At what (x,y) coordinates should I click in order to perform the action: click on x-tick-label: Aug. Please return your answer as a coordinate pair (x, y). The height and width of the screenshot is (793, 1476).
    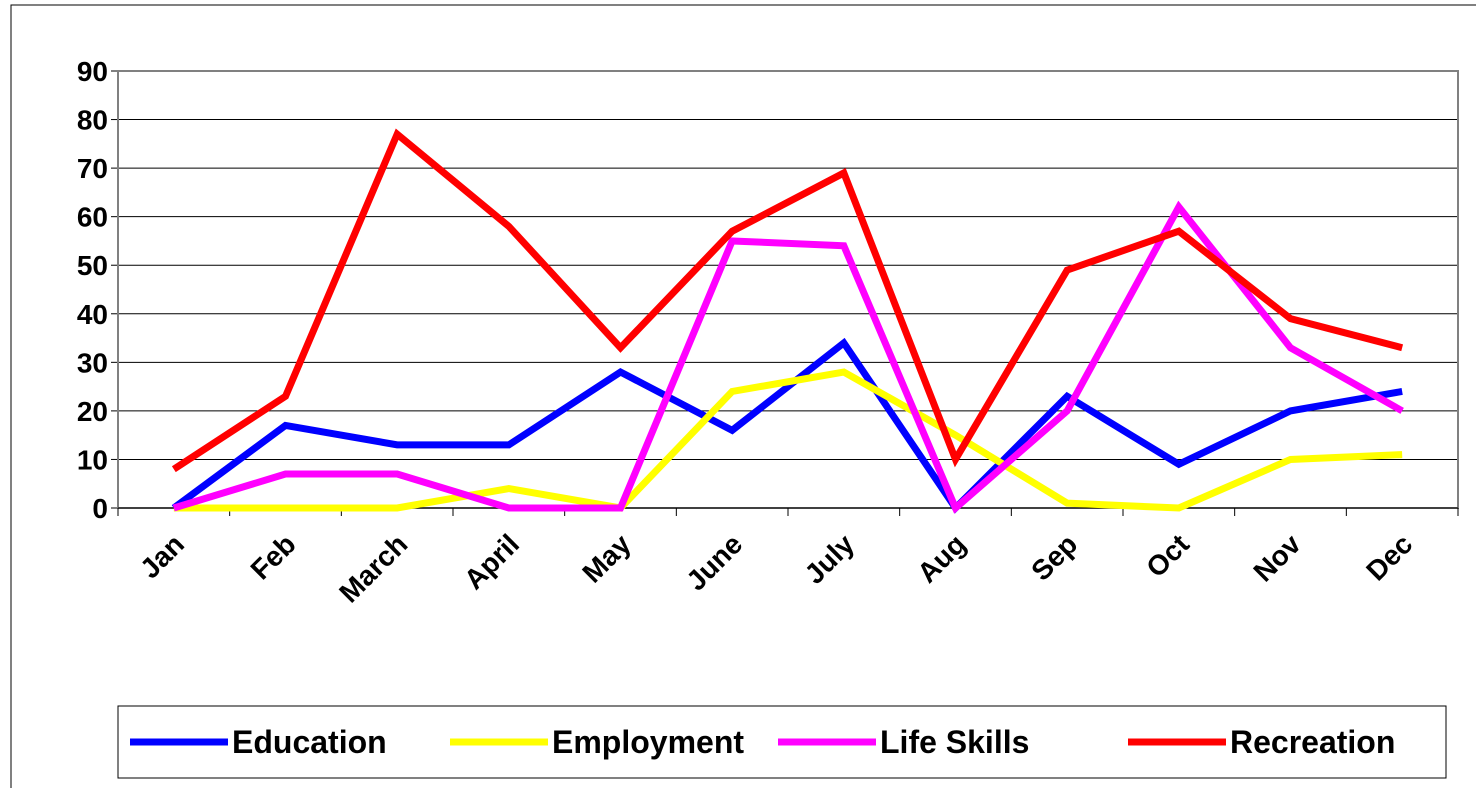
    Looking at the image, I should click on (941, 558).